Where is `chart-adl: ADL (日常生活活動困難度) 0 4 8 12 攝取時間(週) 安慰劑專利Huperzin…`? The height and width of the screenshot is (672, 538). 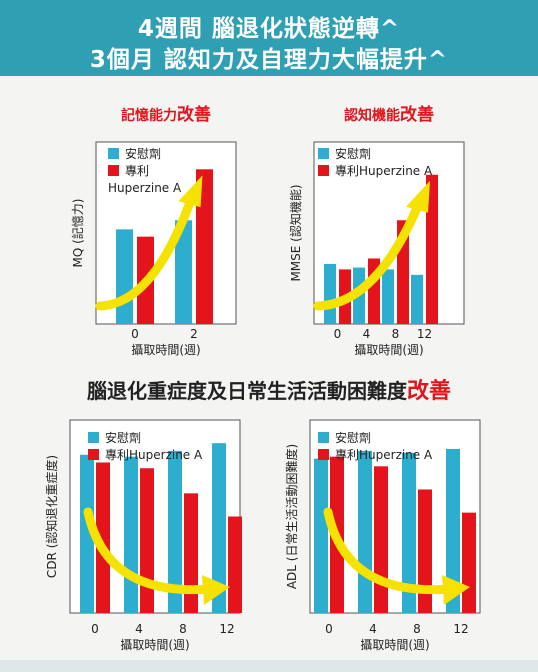
chart-adl: ADL (日常生活活動困難度) 0 4 8 12 攝取時間(週) 安慰劑專利Huperzin… is located at coordinates (382, 535).